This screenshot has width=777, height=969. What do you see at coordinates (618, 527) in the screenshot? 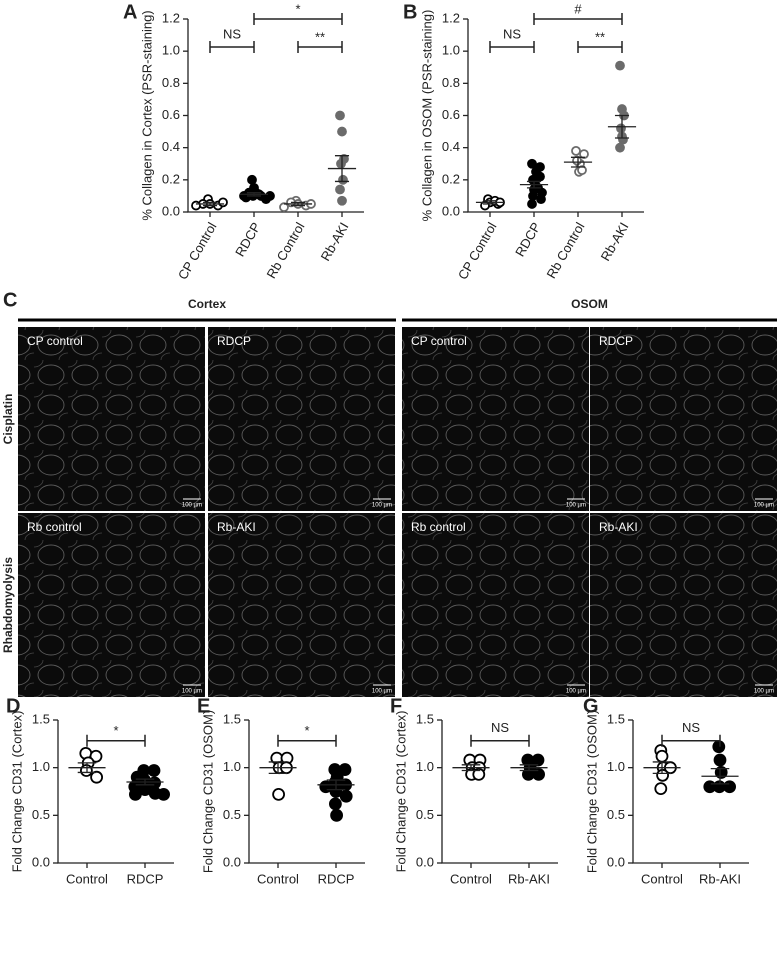
I see `image-label: Rb-AKI` at bounding box center [618, 527].